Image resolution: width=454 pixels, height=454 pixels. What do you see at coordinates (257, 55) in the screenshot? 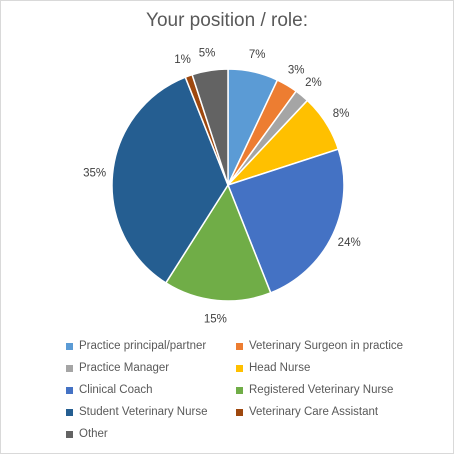
I see `data-label-practice-principal-partner: 7%` at bounding box center [257, 55].